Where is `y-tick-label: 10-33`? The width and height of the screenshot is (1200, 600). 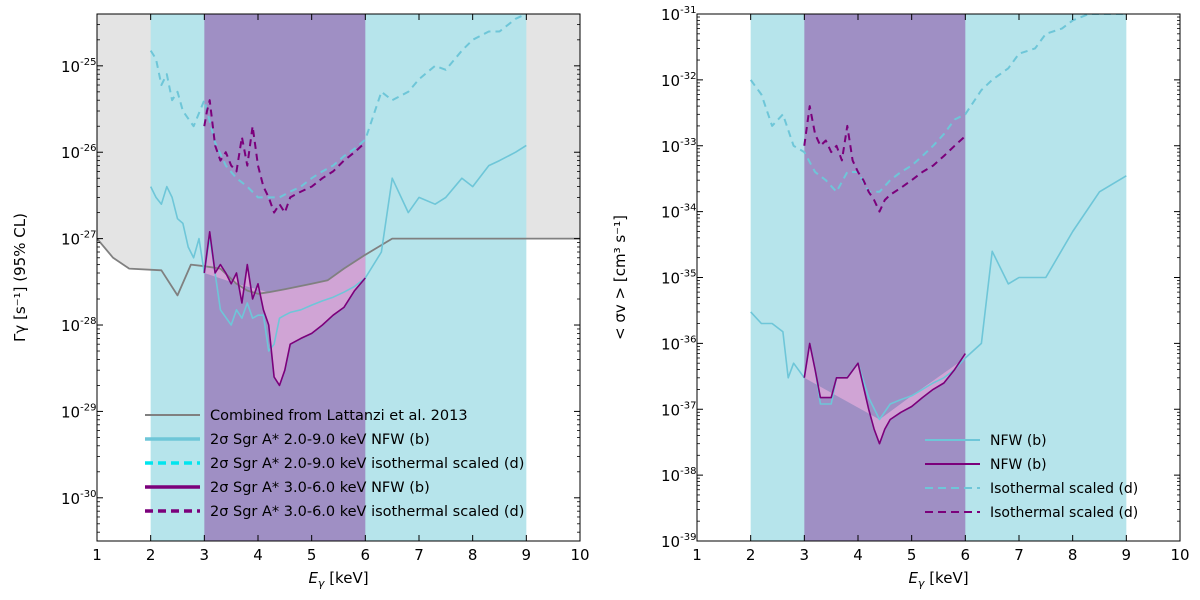 y-tick-label: 10-33 is located at coordinates (678, 146).